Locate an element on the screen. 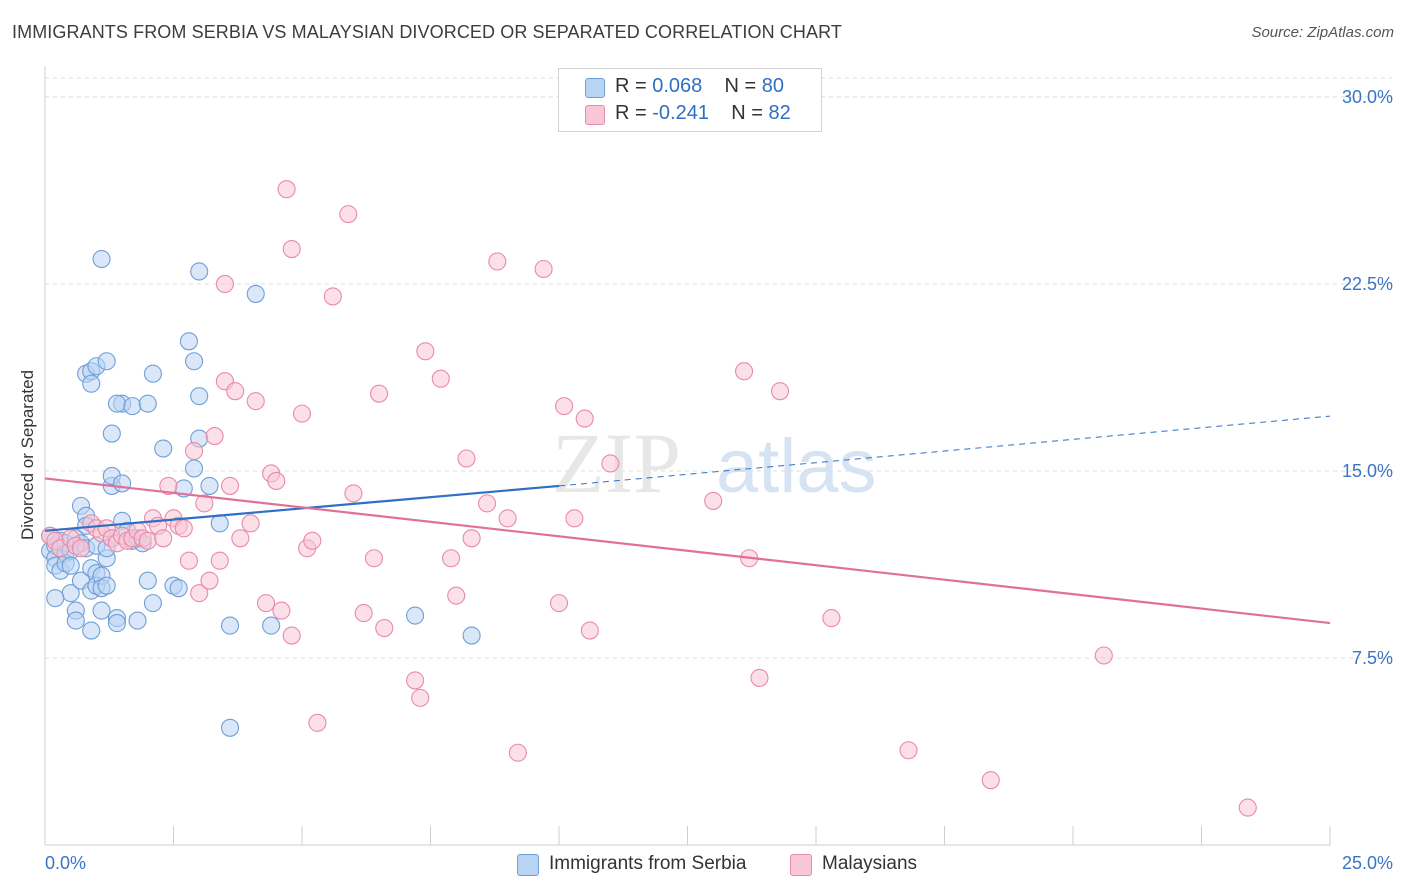 The image size is (1406, 892). y-tick-label: 15.0% is located at coordinates (1367, 471).